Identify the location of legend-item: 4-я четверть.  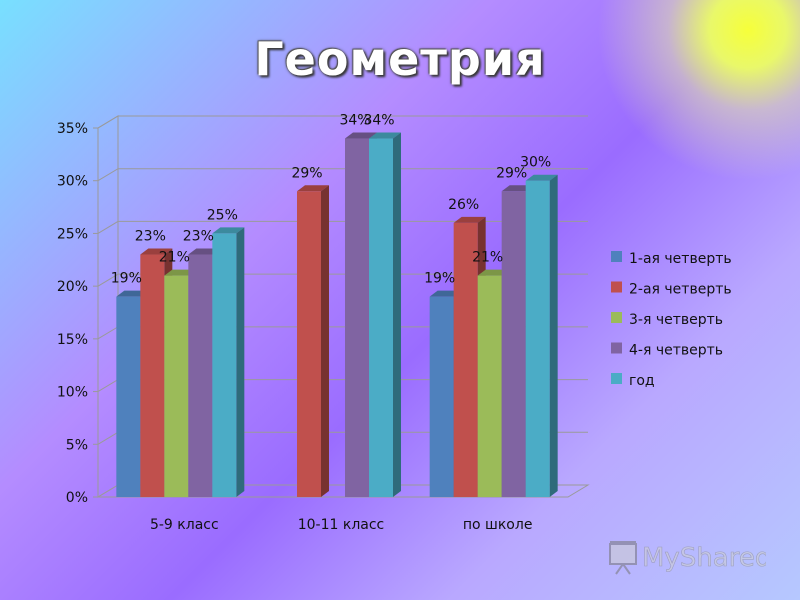
(667, 350).